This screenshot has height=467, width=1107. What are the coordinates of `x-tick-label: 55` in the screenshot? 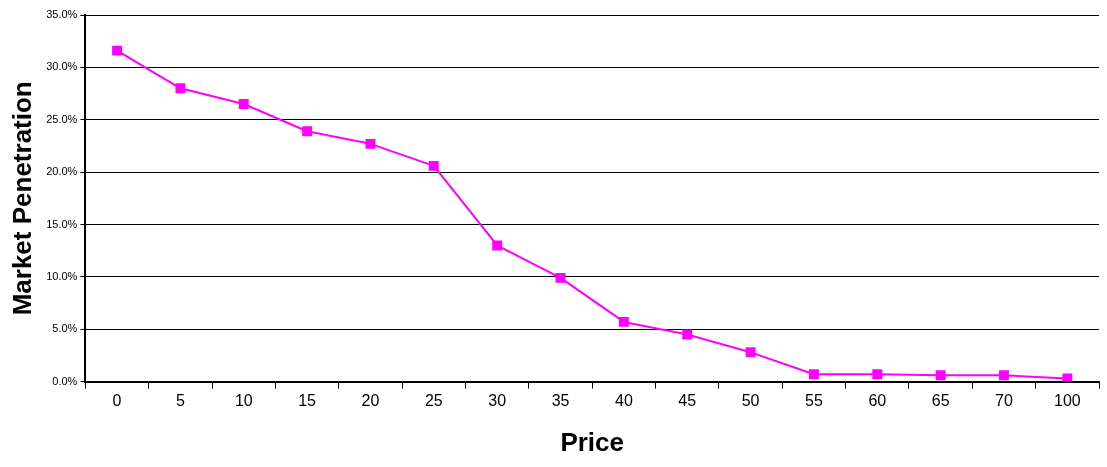 It's located at (814, 400).